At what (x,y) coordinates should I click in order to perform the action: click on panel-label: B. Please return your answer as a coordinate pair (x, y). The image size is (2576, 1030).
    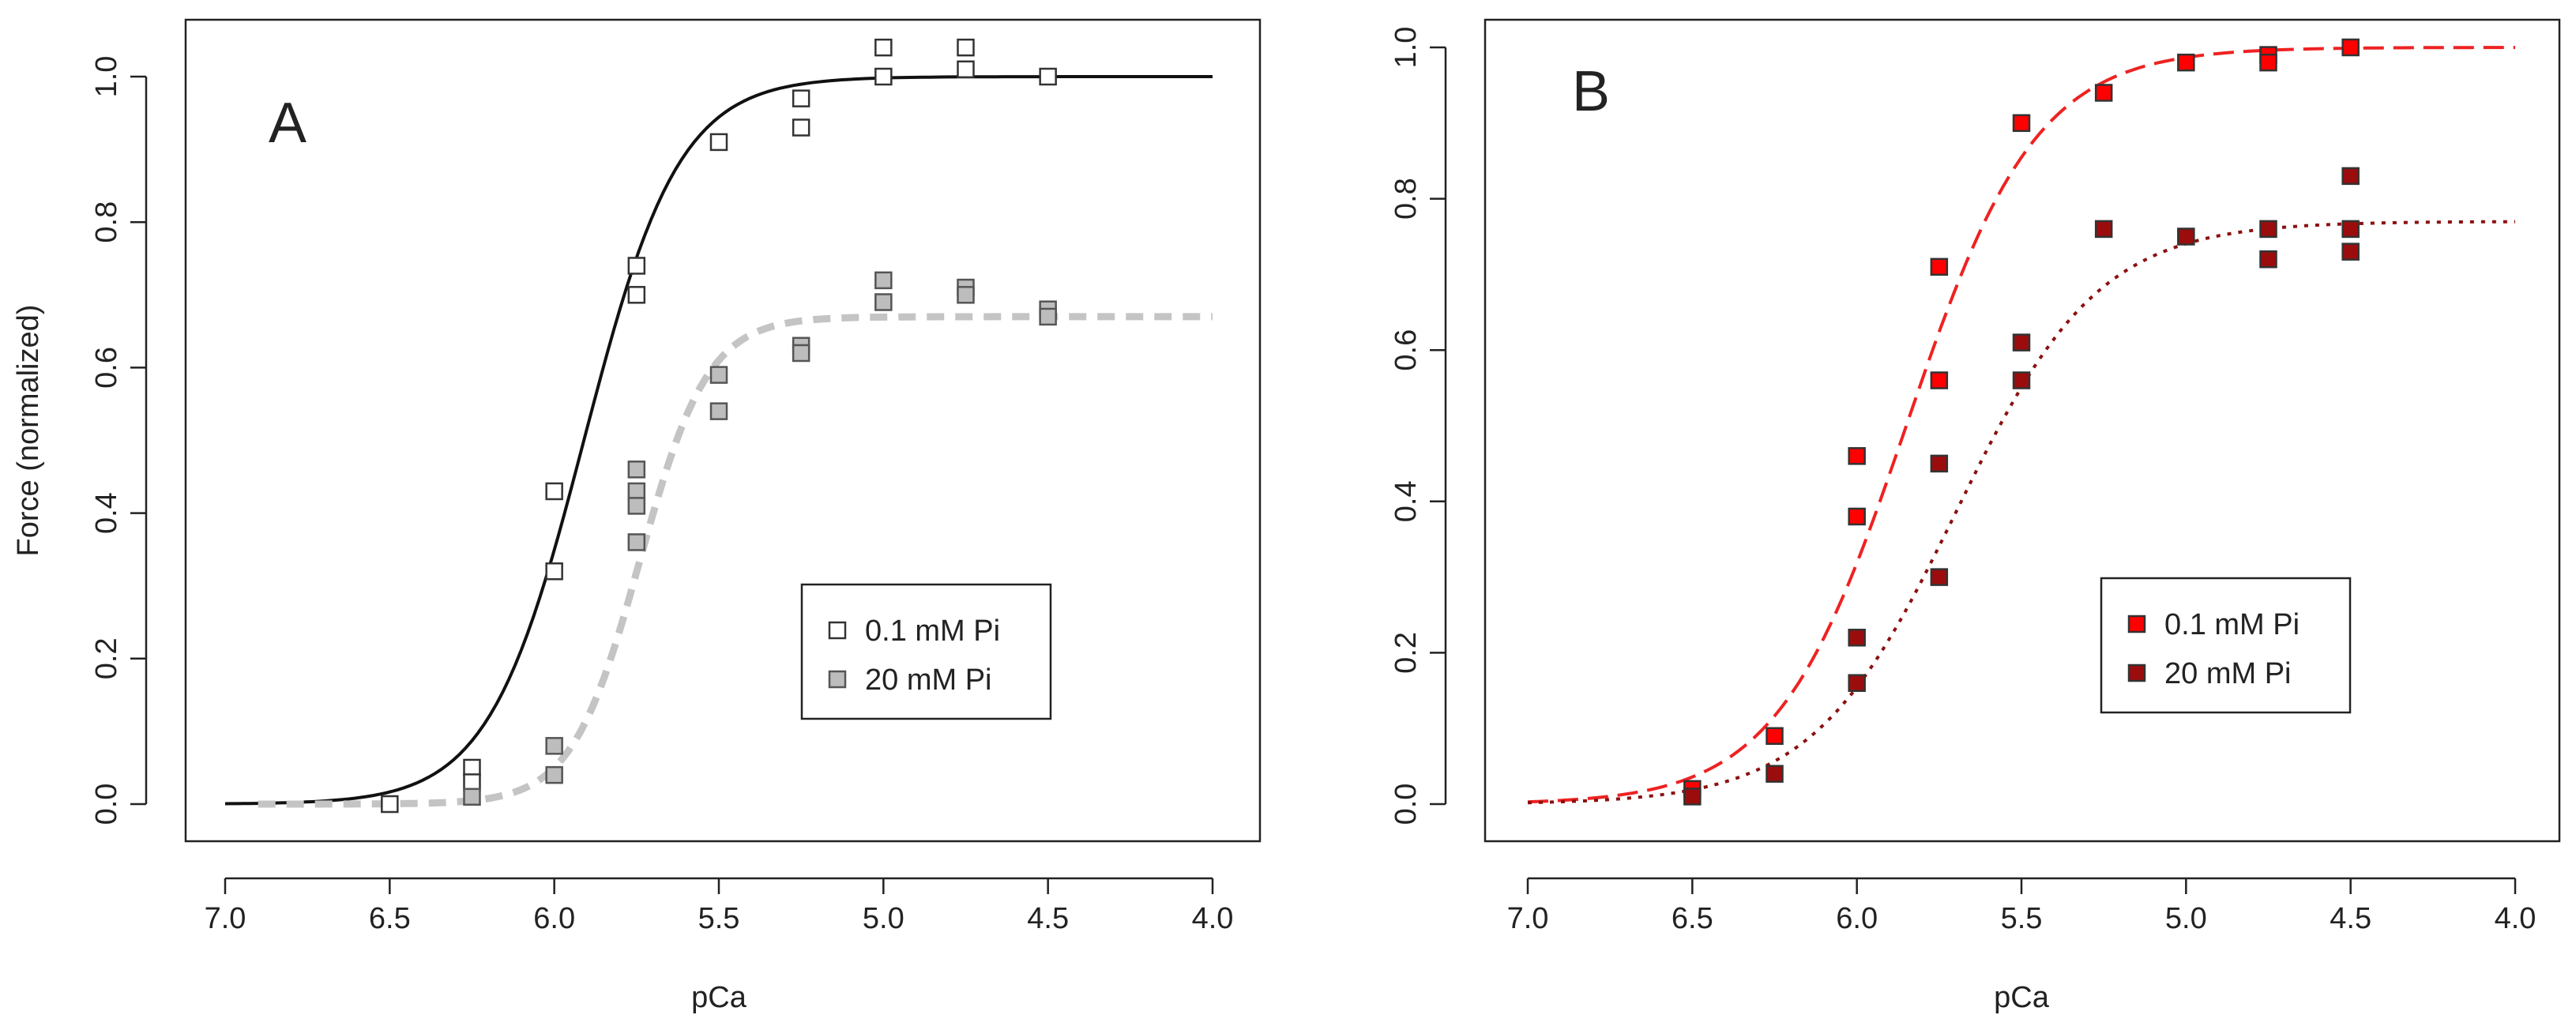
    Looking at the image, I should click on (1591, 91).